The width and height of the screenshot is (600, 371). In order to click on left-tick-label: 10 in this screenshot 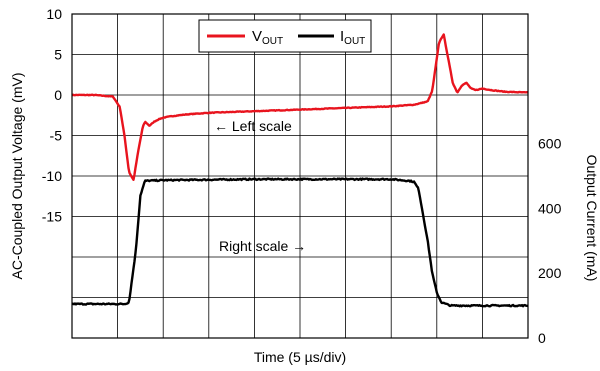, I will do `click(54, 14)`.